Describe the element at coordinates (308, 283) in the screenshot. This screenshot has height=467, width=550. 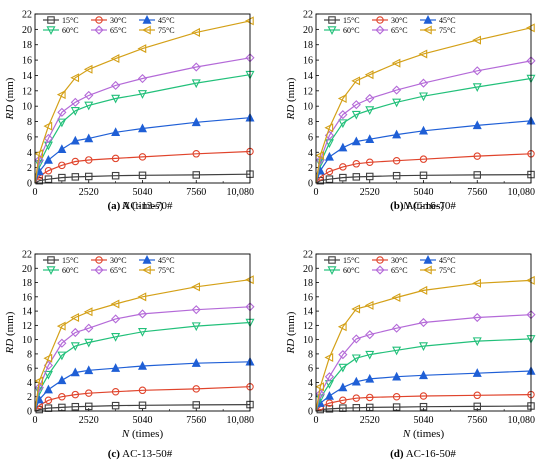
I see `y-tick-label: 18` at that location.